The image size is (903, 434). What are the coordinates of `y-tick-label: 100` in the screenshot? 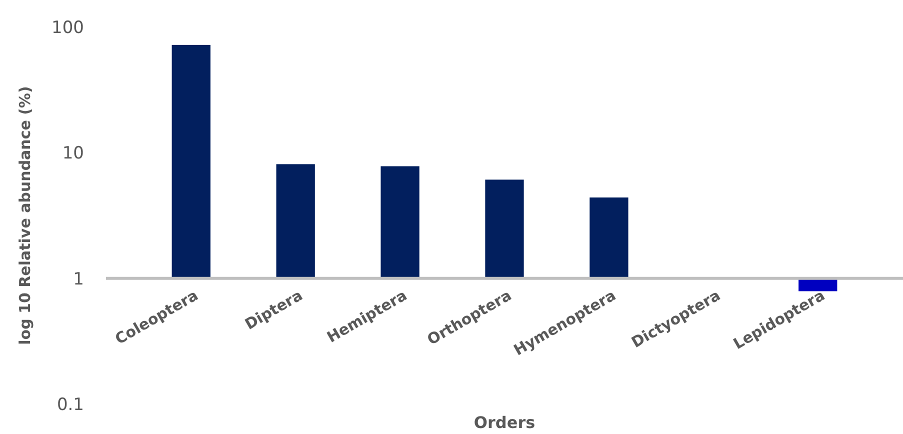 It's located at (68, 28).